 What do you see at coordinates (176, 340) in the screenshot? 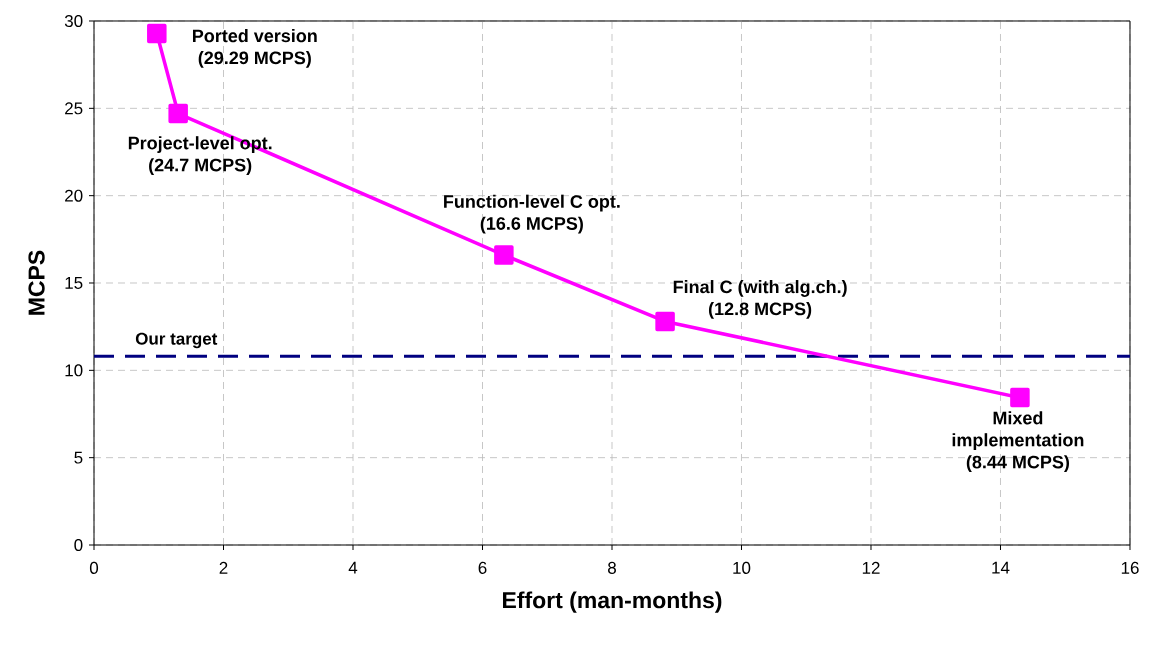
I see `ref-line-label: Our target` at bounding box center [176, 340].